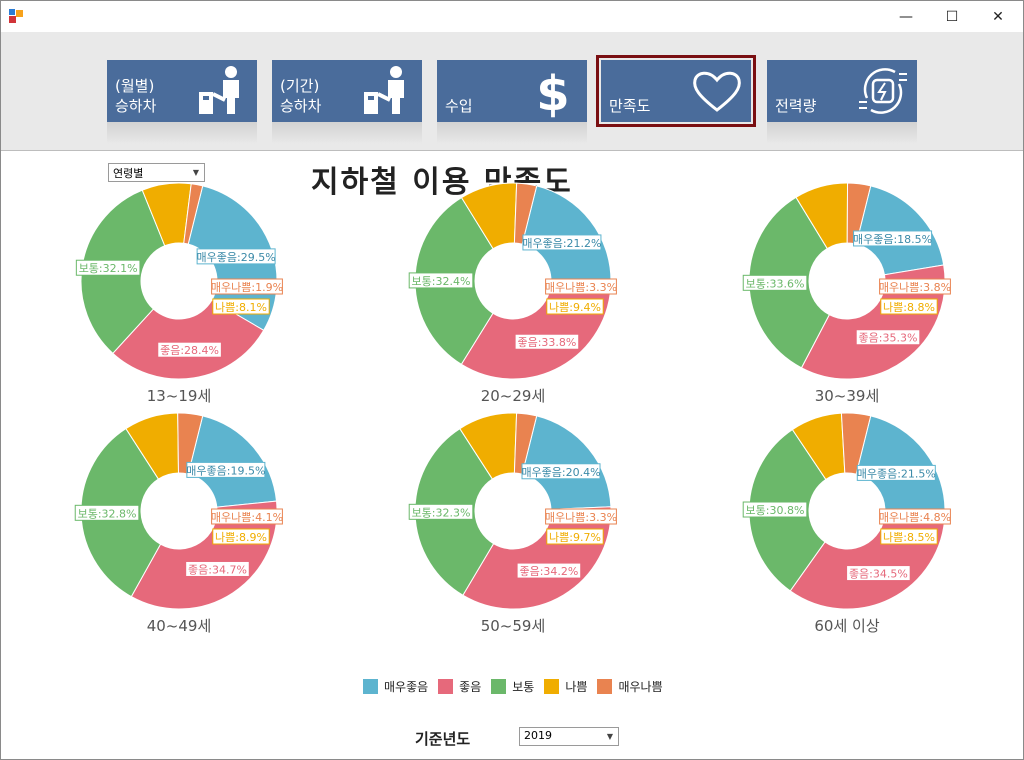 The width and height of the screenshot is (1024, 760). I want to click on legend-label: 나쁨, so click(576, 686).